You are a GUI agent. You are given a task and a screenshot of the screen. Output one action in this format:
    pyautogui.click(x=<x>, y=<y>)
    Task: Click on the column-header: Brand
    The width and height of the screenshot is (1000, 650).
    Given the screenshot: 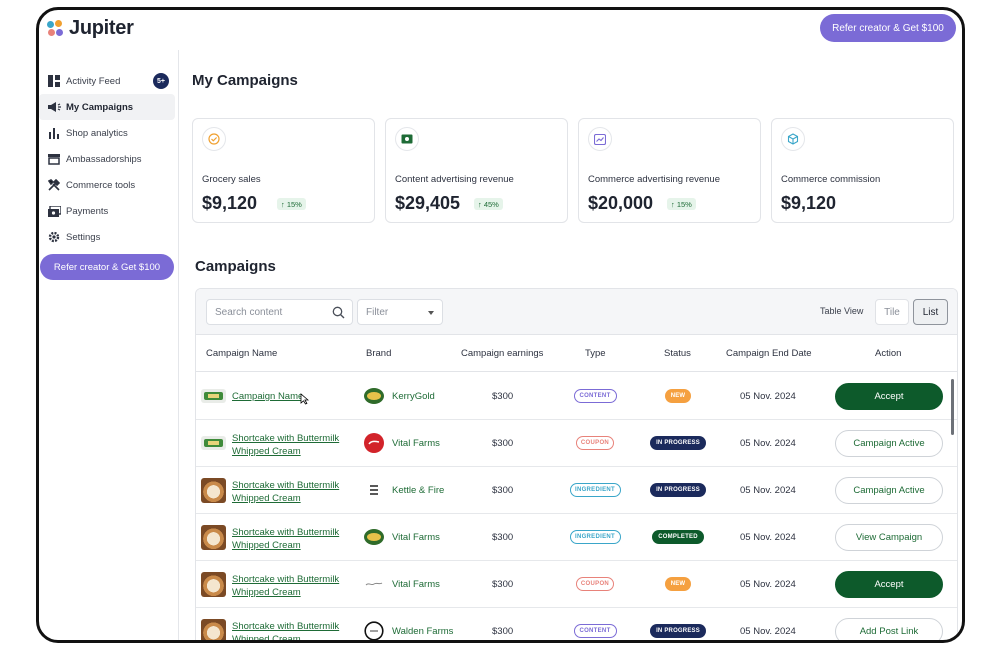 What is the action you would take?
    pyautogui.click(x=379, y=353)
    